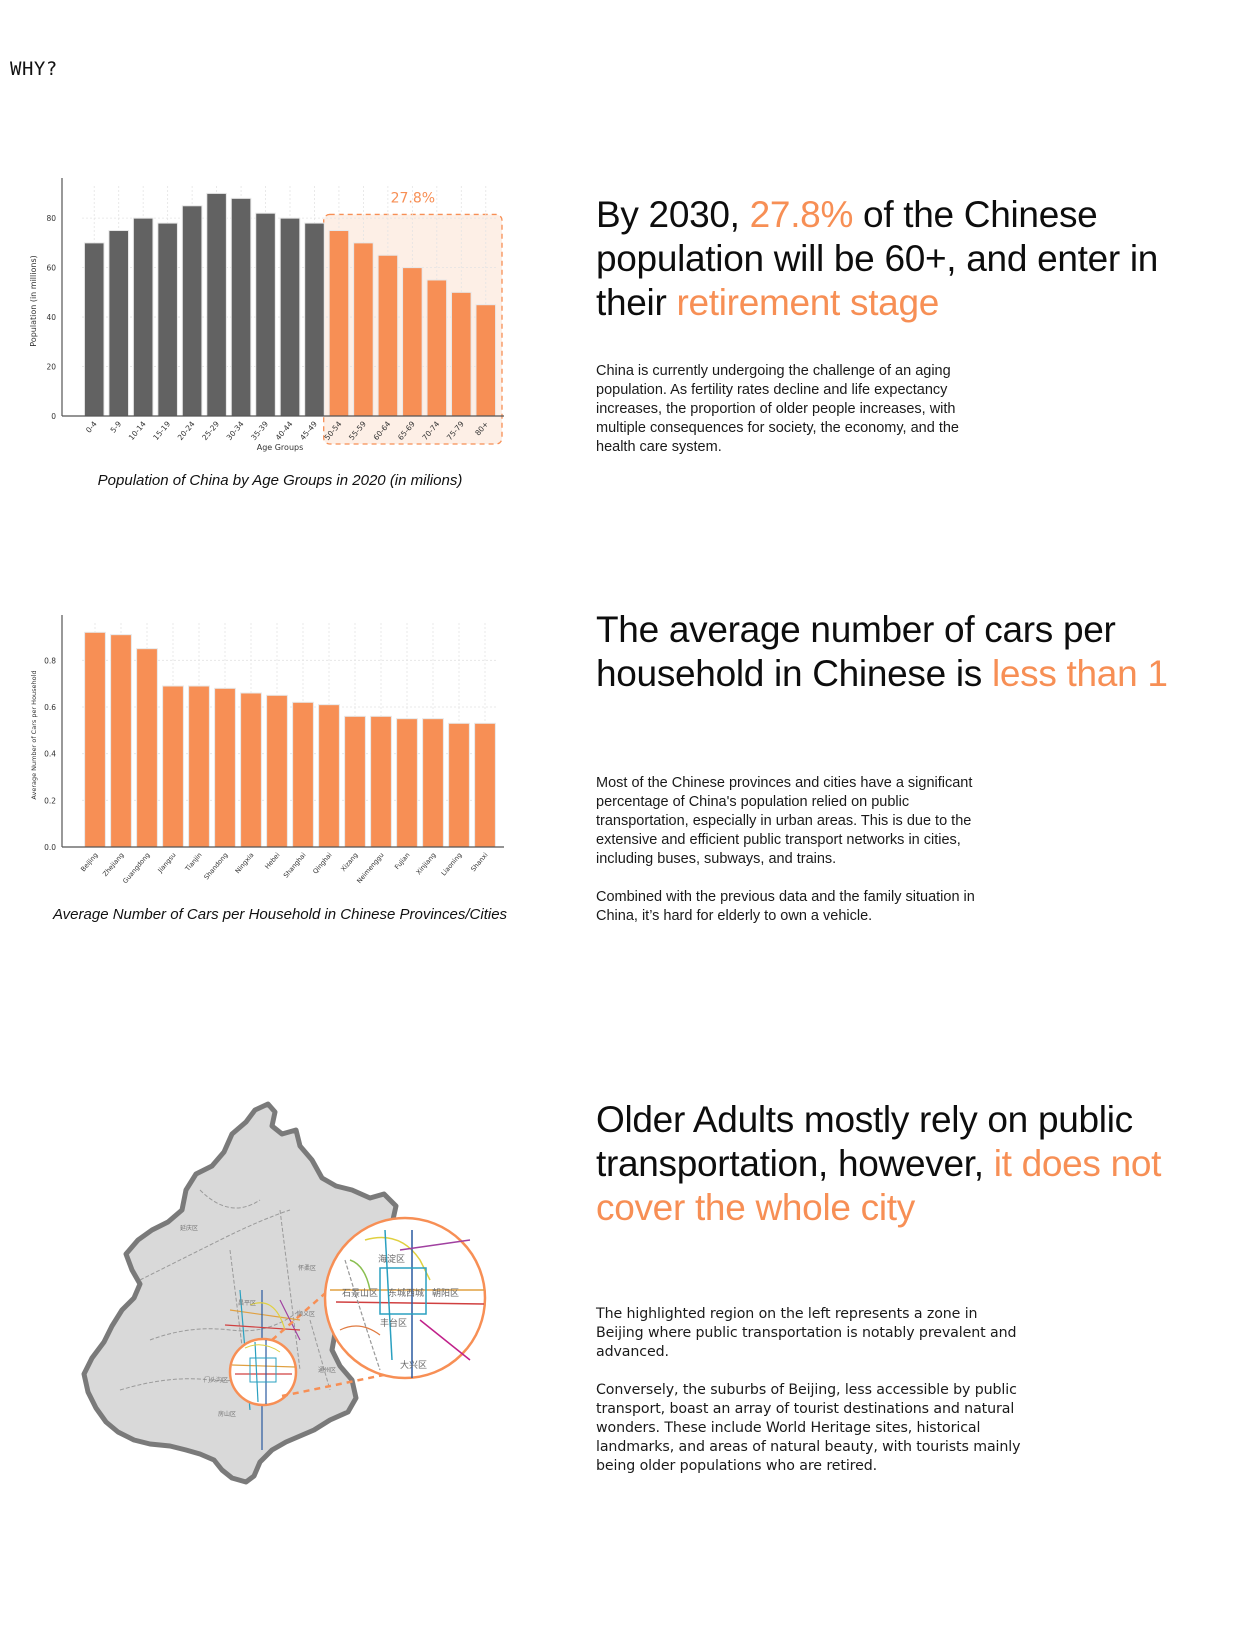 The height and width of the screenshot is (1632, 1240). I want to click on y-tick-label: 80, so click(51, 218).